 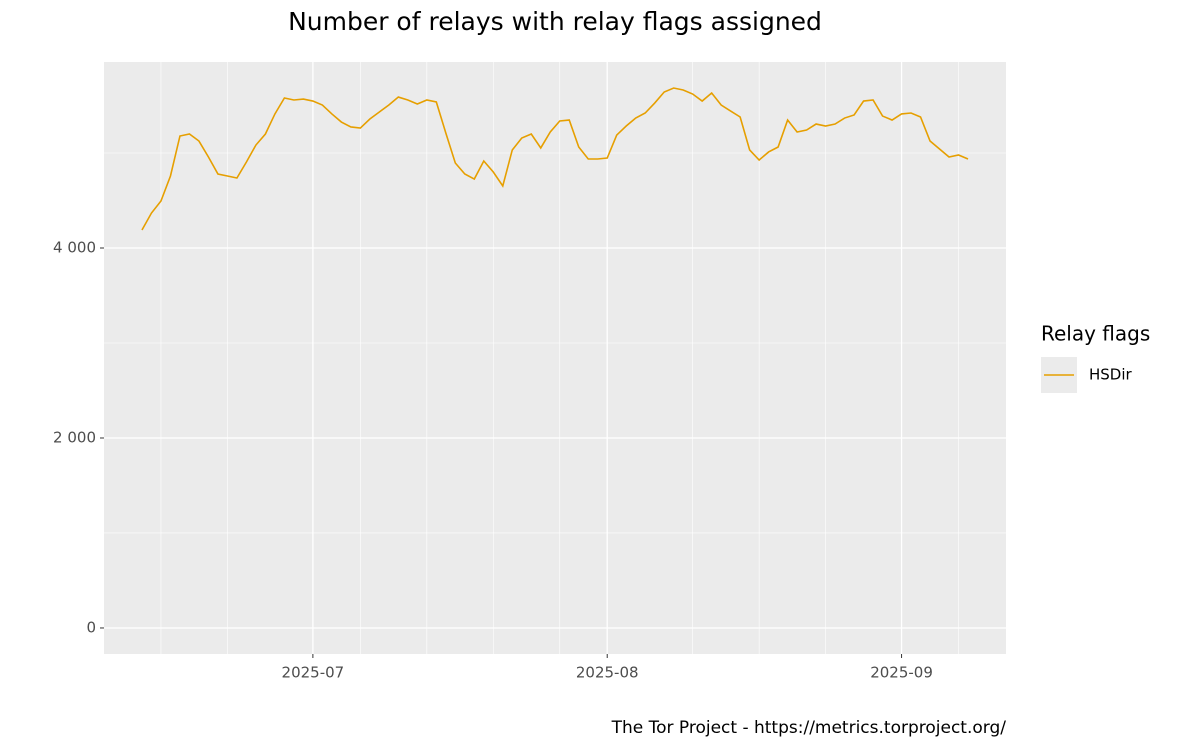 I want to click on y-tick-label: 4 000, so click(x=74, y=247).